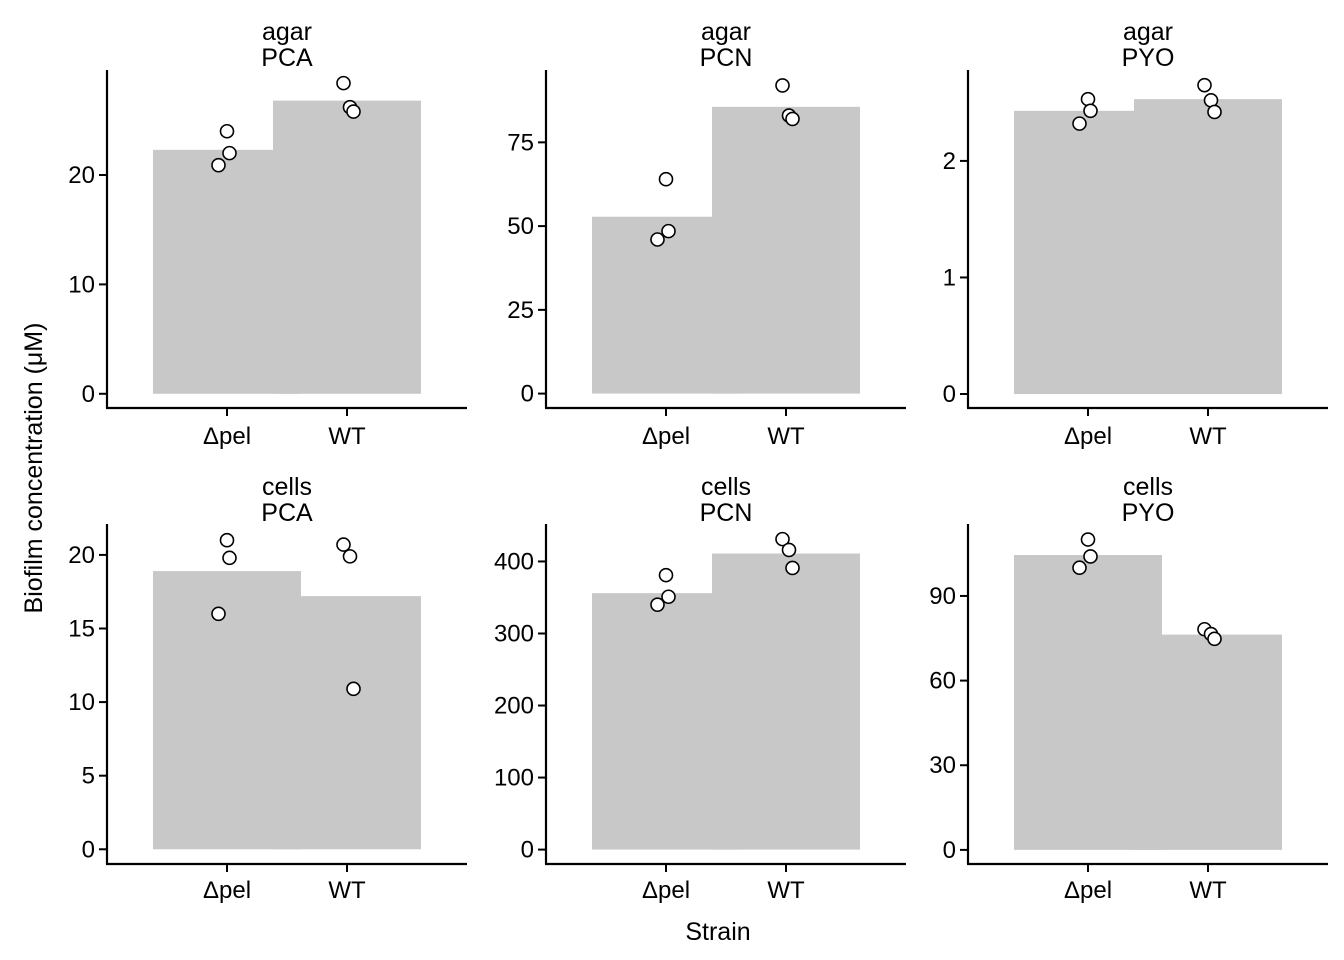  I want to click on y-axis-title: Biofilm concentration (μM), so click(34, 468).